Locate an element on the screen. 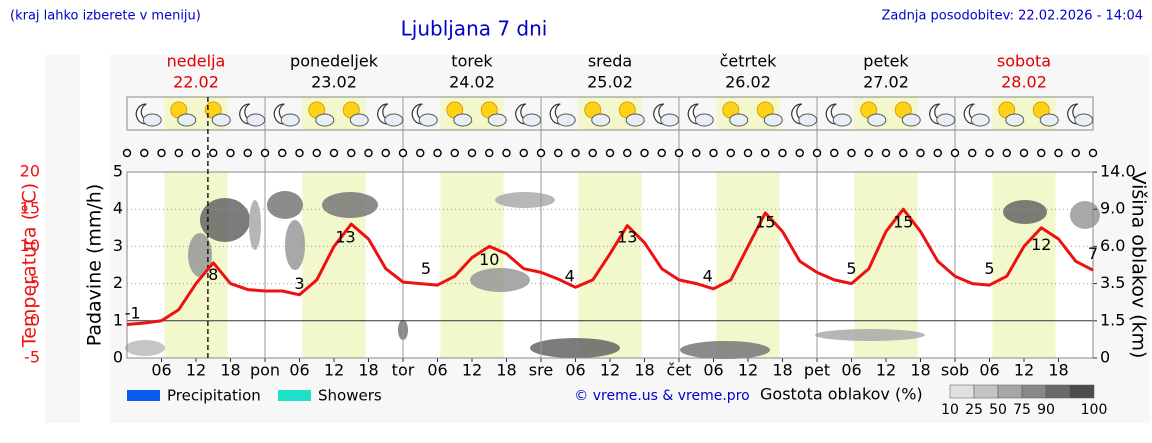  updated: Zadnja posodobitev: 22.02.2026 - 14:04 is located at coordinates (1012, 16).